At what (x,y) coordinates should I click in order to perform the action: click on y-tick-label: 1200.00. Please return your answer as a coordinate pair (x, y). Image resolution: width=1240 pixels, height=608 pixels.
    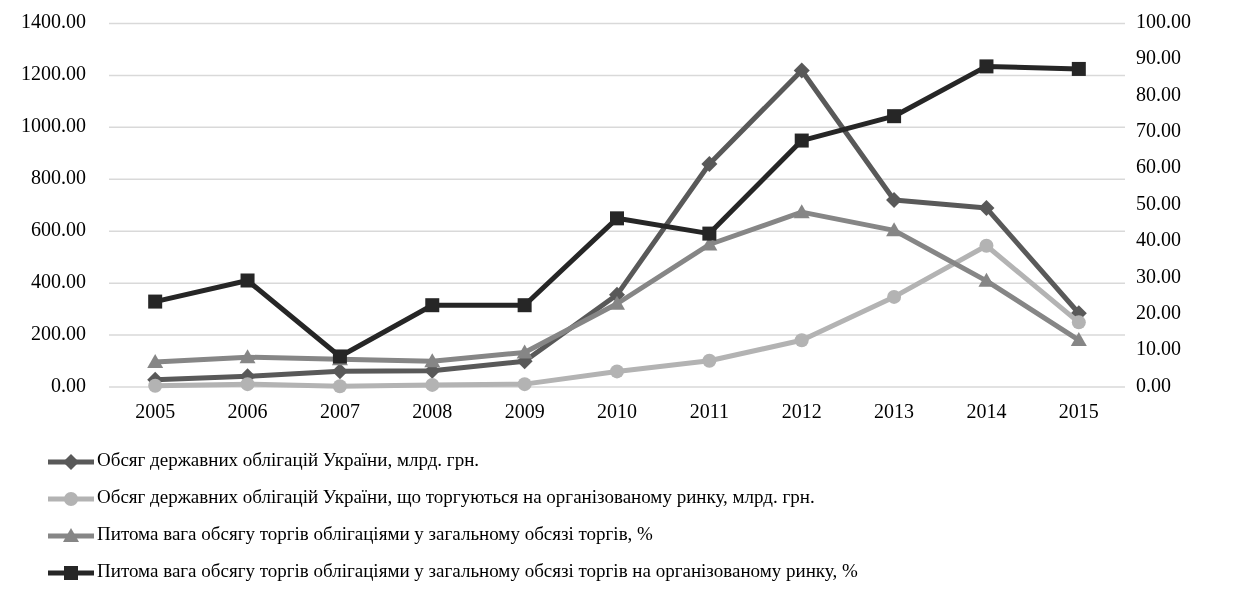
    Looking at the image, I should click on (53, 73).